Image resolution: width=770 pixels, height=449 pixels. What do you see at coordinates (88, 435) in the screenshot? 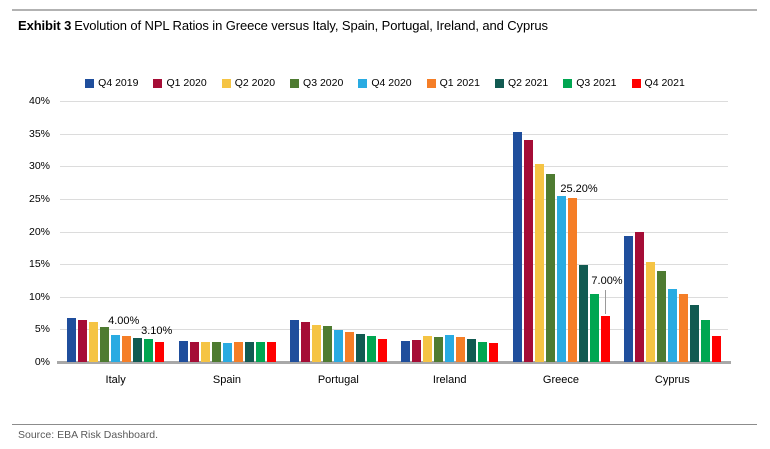
I see `source-note: Source: EBA Risk Dashboard.` at bounding box center [88, 435].